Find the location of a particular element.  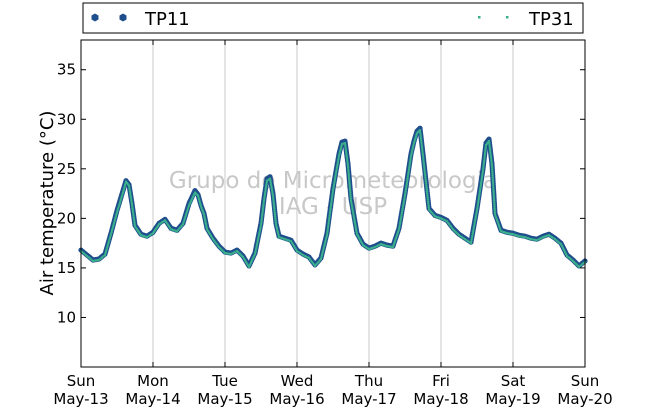

x-tick-label-date: May-14 is located at coordinates (152, 399).